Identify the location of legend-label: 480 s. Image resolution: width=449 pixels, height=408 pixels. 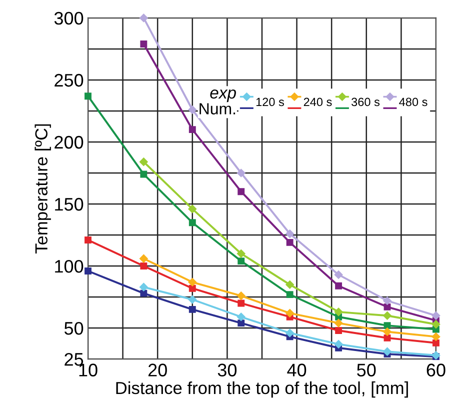
(413, 102).